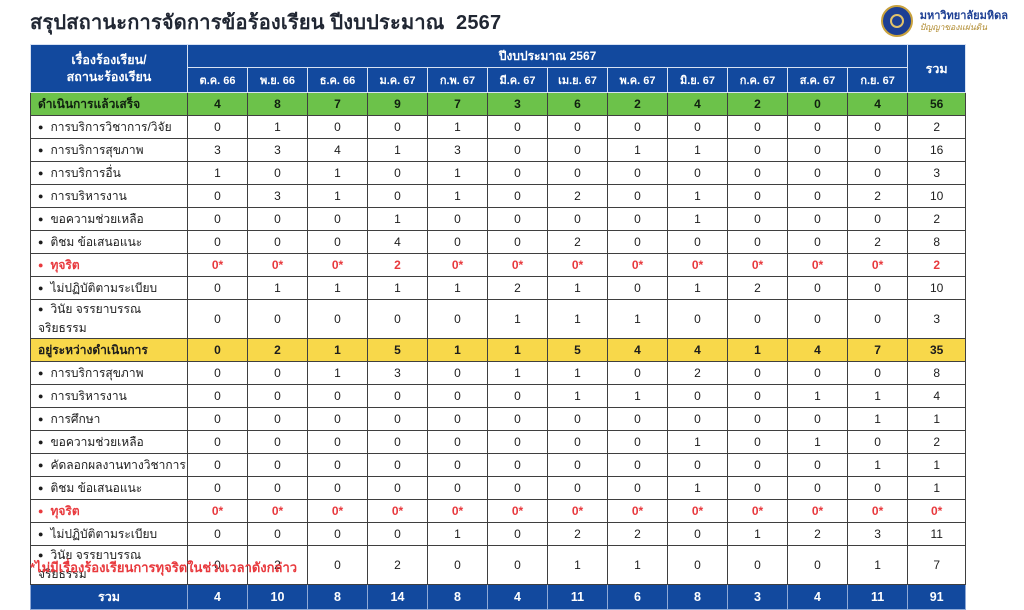 The image size is (1024, 610). I want to click on month-value-cell: 9, so click(397, 104).